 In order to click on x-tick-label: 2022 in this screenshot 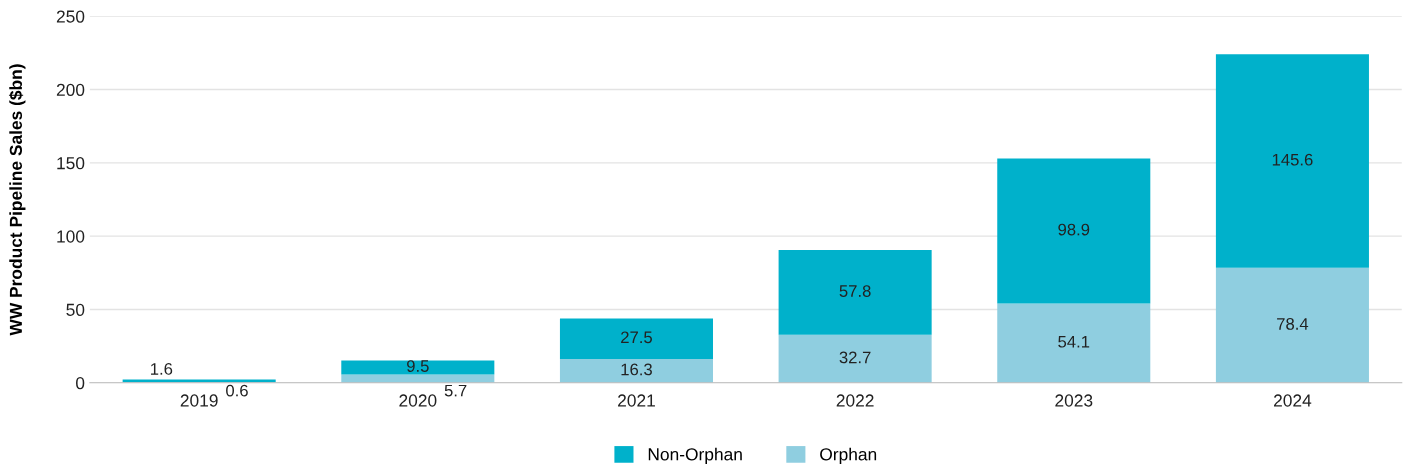, I will do `click(855, 400)`.